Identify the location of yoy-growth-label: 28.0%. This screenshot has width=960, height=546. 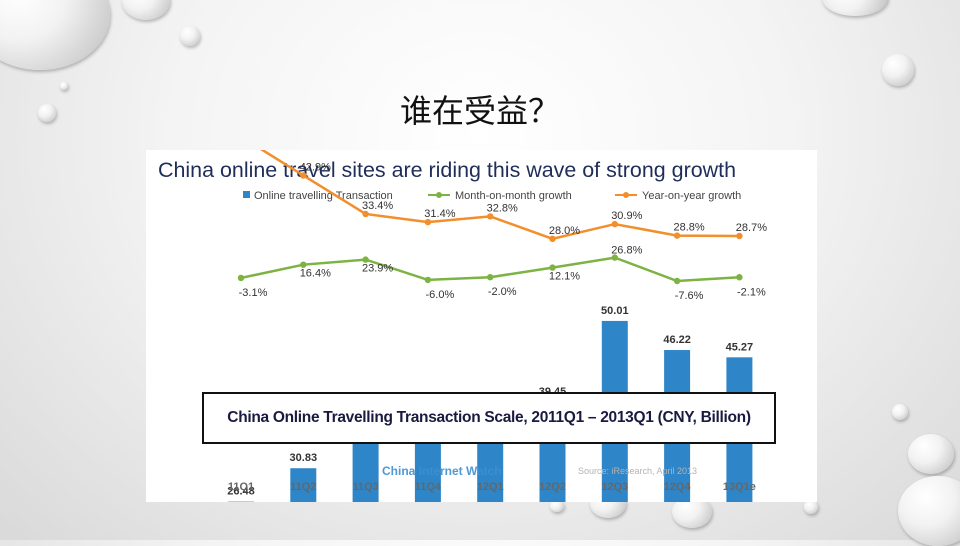
(564, 231).